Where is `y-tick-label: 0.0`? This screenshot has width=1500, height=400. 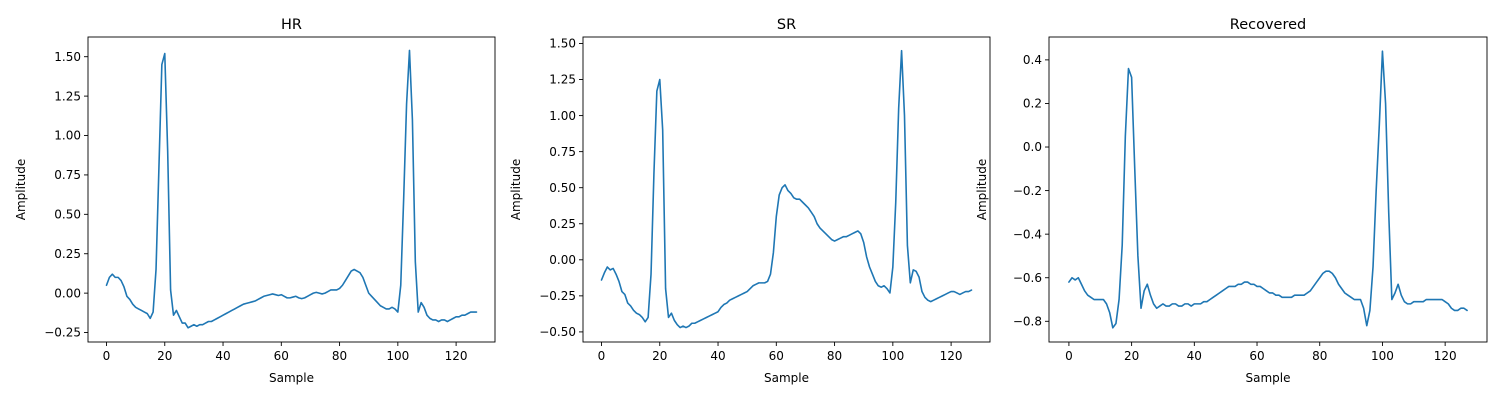 y-tick-label: 0.0 is located at coordinates (1032, 147).